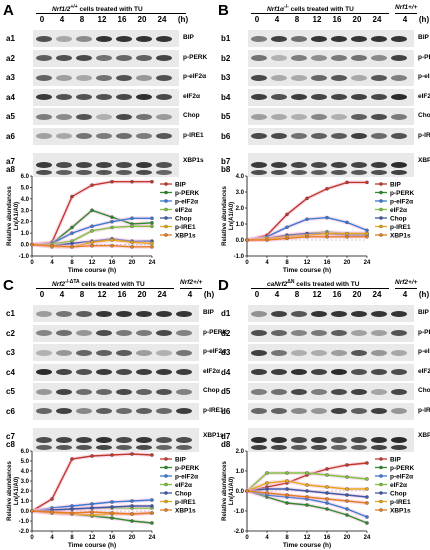 This screenshot has height=550, width=430. What do you see at coordinates (226, 352) in the screenshot?
I see `blot-row-id: d3` at bounding box center [226, 352].